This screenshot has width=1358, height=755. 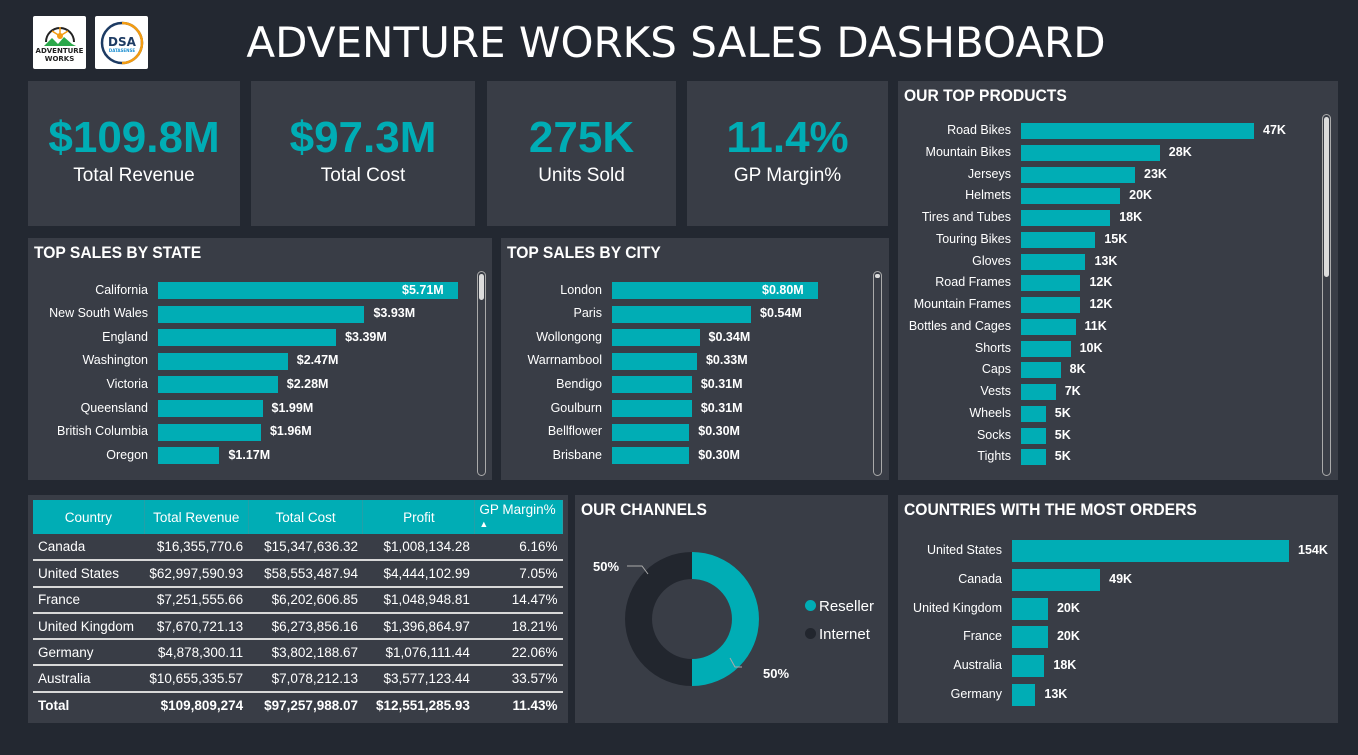 I want to click on bar-value-label: $3.39M, so click(x=366, y=336).